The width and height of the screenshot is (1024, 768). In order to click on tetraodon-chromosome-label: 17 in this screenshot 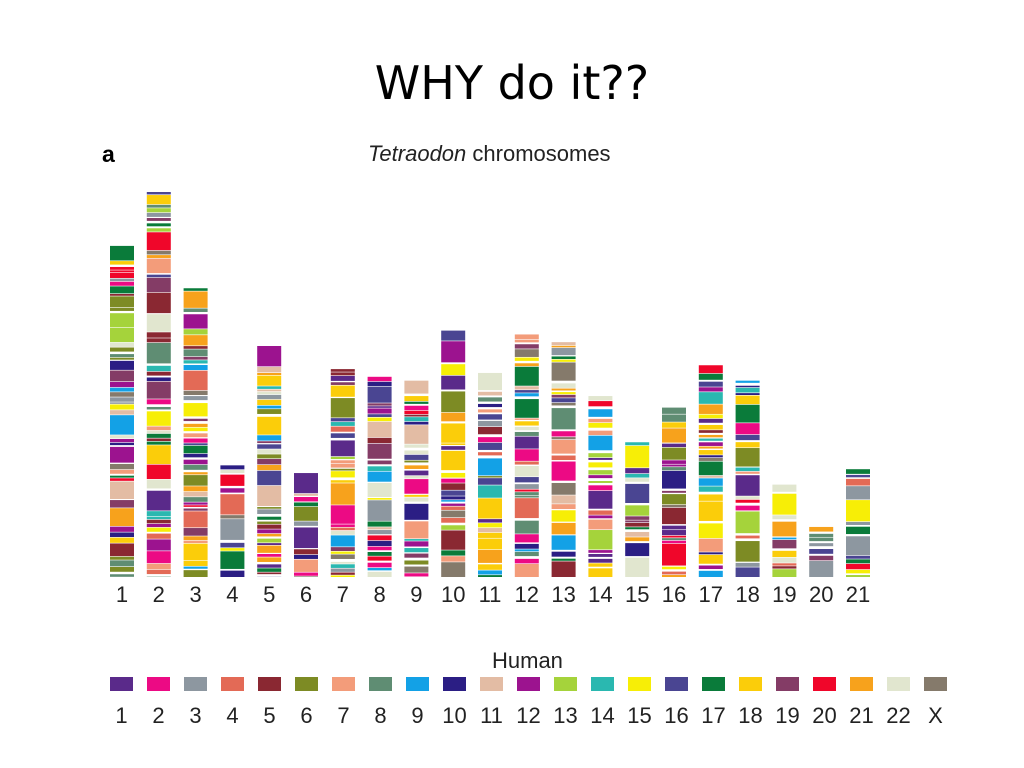, I will do `click(711, 594)`.